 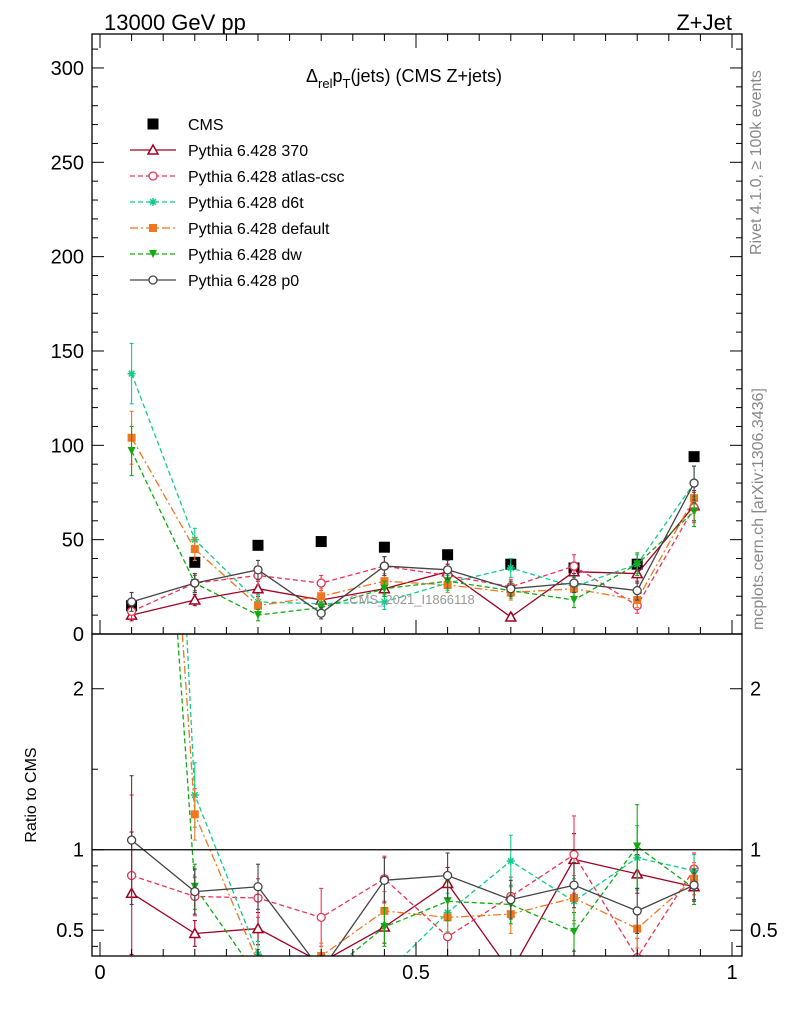 I want to click on main-y-tick-label: 100, so click(x=67, y=446).